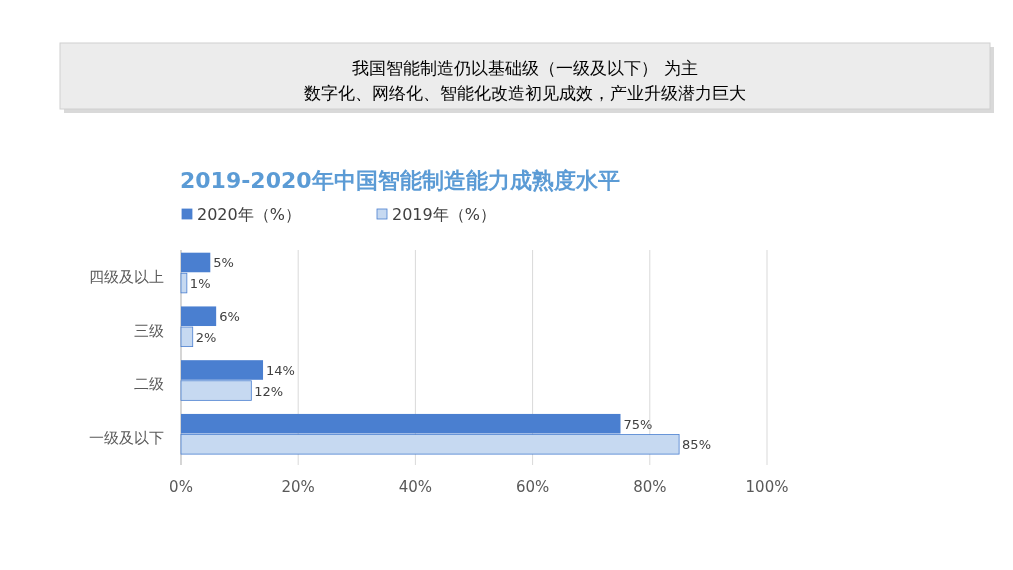  Describe the element at coordinates (415, 487) in the screenshot. I see `x-tick-label: 40%` at that location.